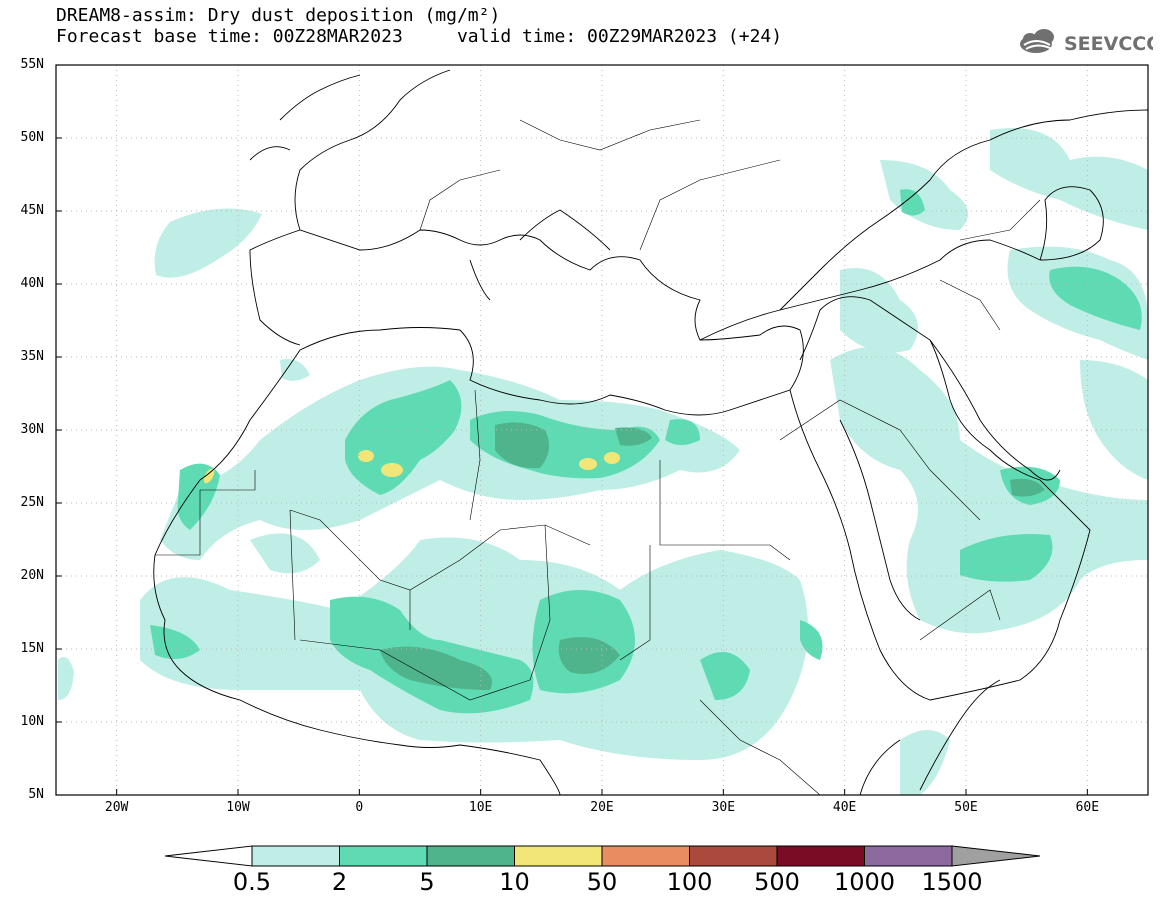 The height and width of the screenshot is (907, 1165). Describe the element at coordinates (602, 807) in the screenshot. I see `lon-label: 20E` at that location.